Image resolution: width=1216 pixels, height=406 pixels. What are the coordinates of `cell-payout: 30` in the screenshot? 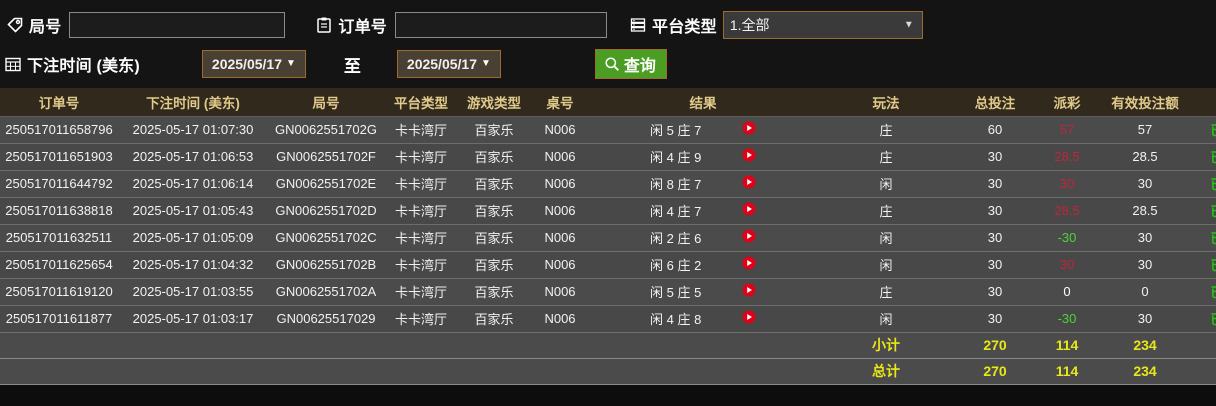 It's located at (1067, 265).